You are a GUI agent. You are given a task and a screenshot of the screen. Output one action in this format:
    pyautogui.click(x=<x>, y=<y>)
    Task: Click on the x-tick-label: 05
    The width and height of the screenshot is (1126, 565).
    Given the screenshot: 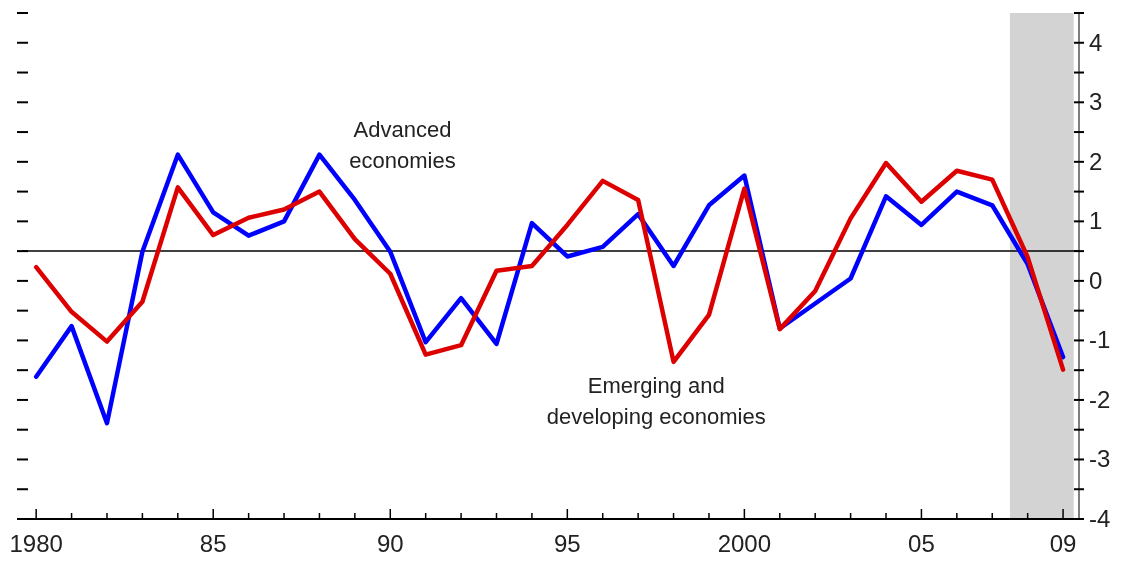 What is the action you would take?
    pyautogui.click(x=921, y=543)
    